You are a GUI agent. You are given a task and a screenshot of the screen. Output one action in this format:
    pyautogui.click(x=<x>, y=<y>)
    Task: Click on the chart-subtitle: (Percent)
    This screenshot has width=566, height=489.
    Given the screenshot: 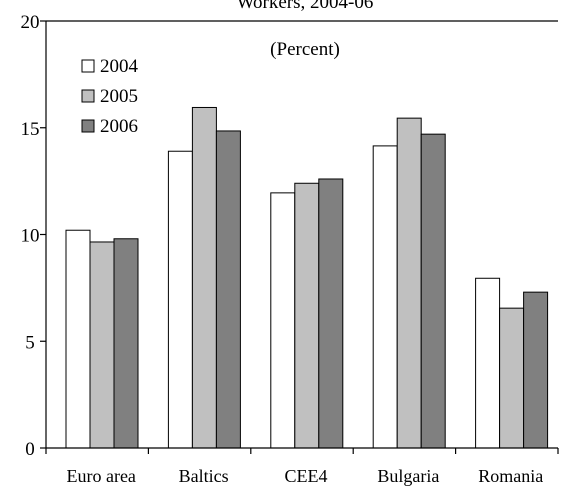 What is the action you would take?
    pyautogui.click(x=305, y=49)
    